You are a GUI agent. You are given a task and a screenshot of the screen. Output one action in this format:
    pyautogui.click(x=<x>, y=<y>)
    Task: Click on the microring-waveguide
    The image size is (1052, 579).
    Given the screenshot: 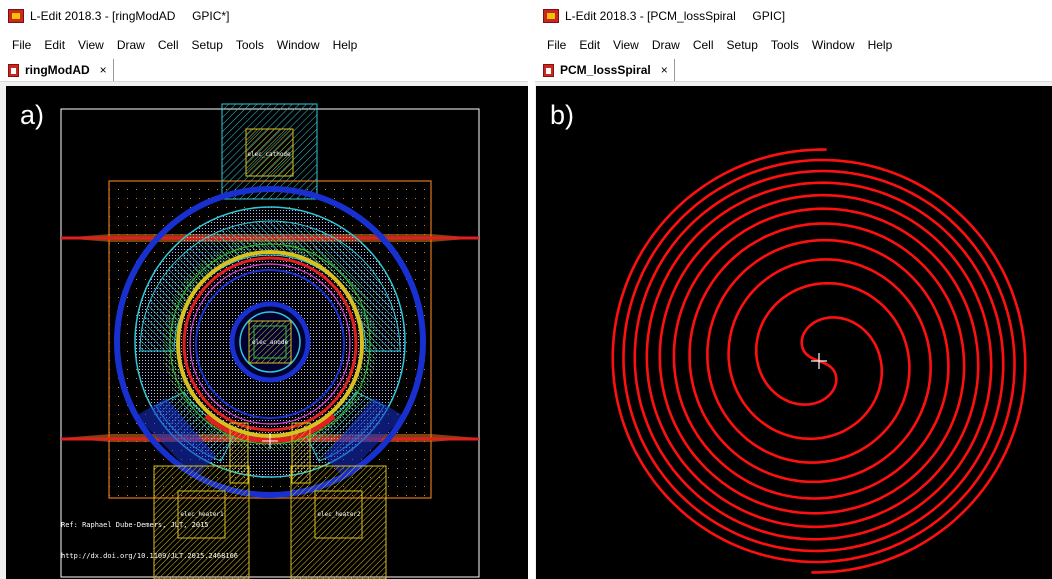 What is the action you would take?
    pyautogui.click(x=270, y=344)
    